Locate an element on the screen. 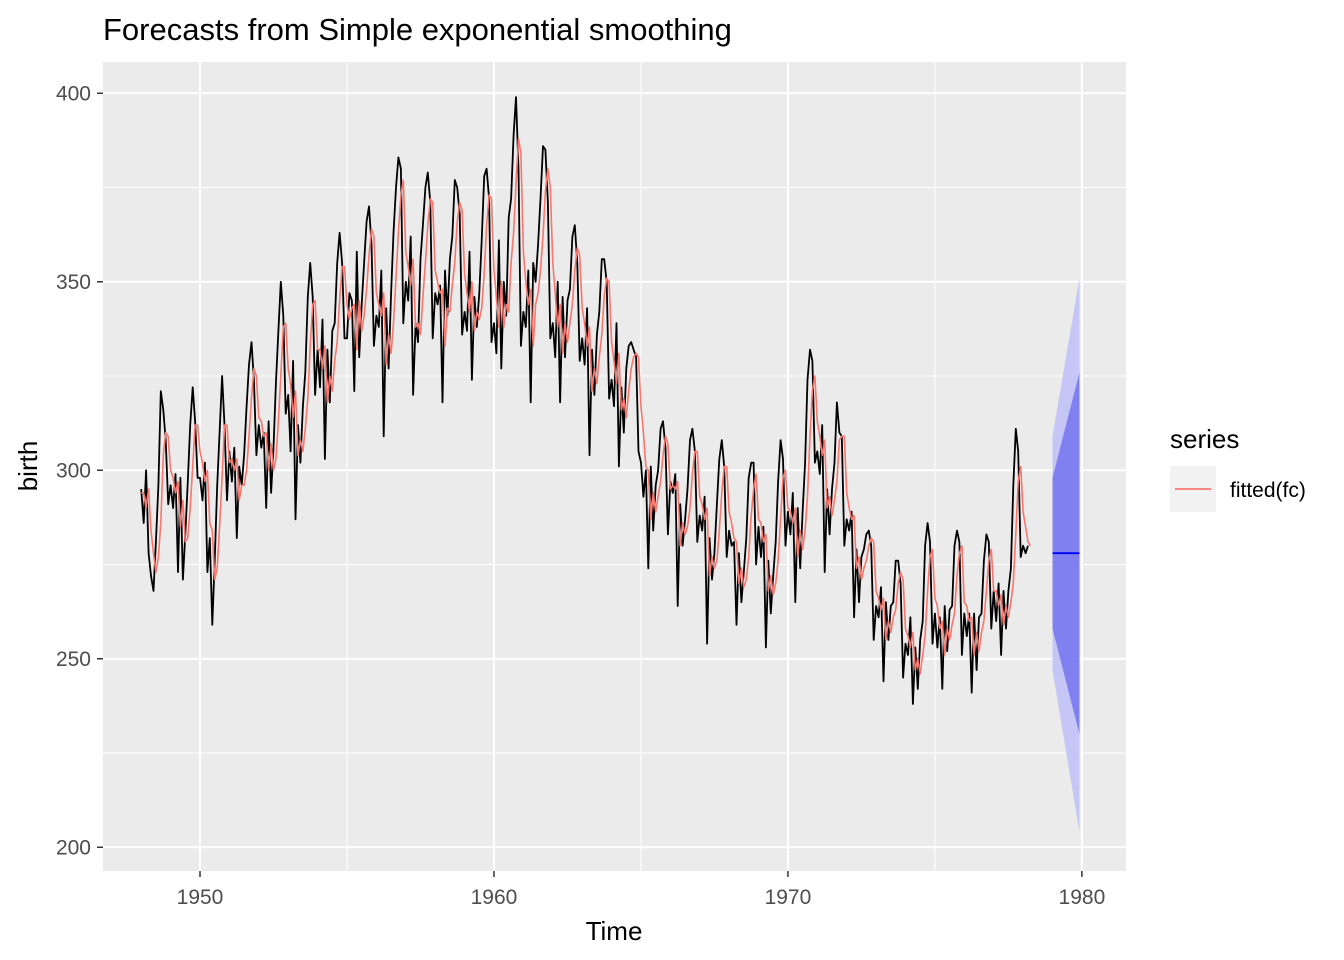  x-tick-label-2: 1970 is located at coordinates (788, 897).